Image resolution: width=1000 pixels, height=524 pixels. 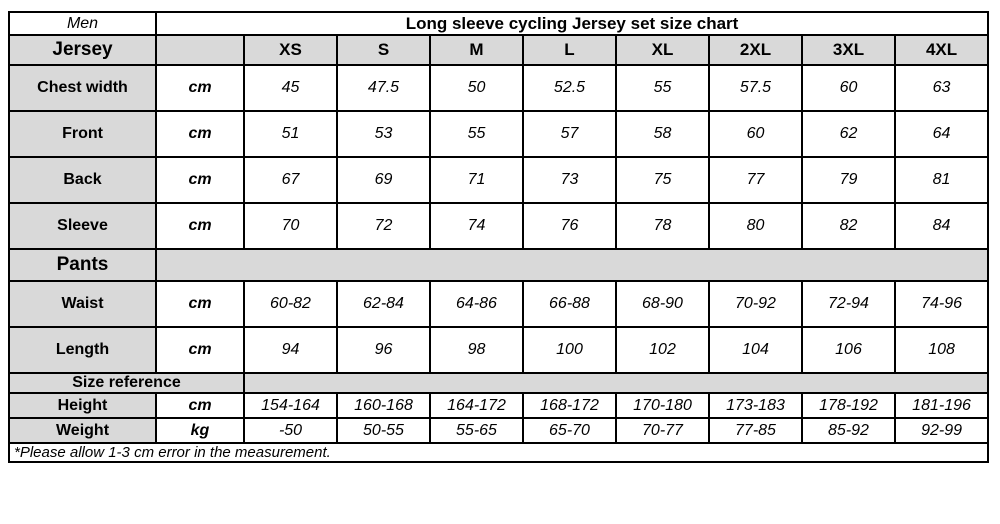 What do you see at coordinates (848, 50) in the screenshot?
I see `size-column-header: 3XL` at bounding box center [848, 50].